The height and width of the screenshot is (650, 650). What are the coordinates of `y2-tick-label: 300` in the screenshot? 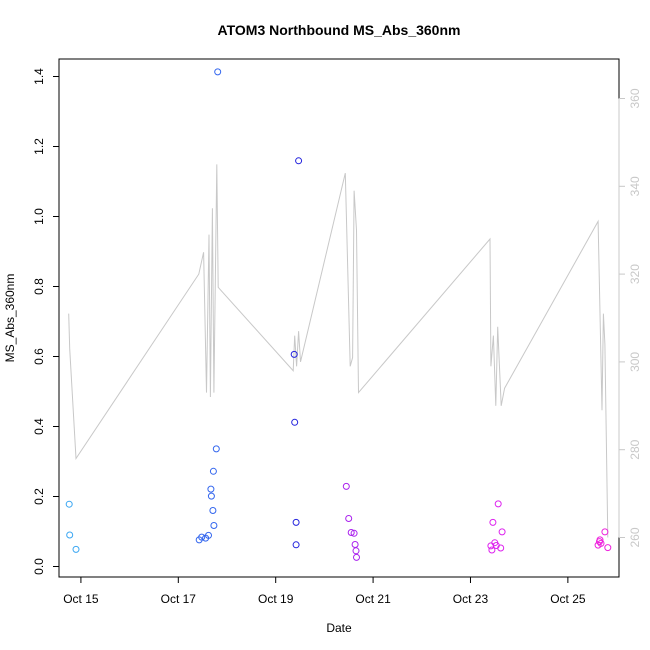 It's located at (635, 362).